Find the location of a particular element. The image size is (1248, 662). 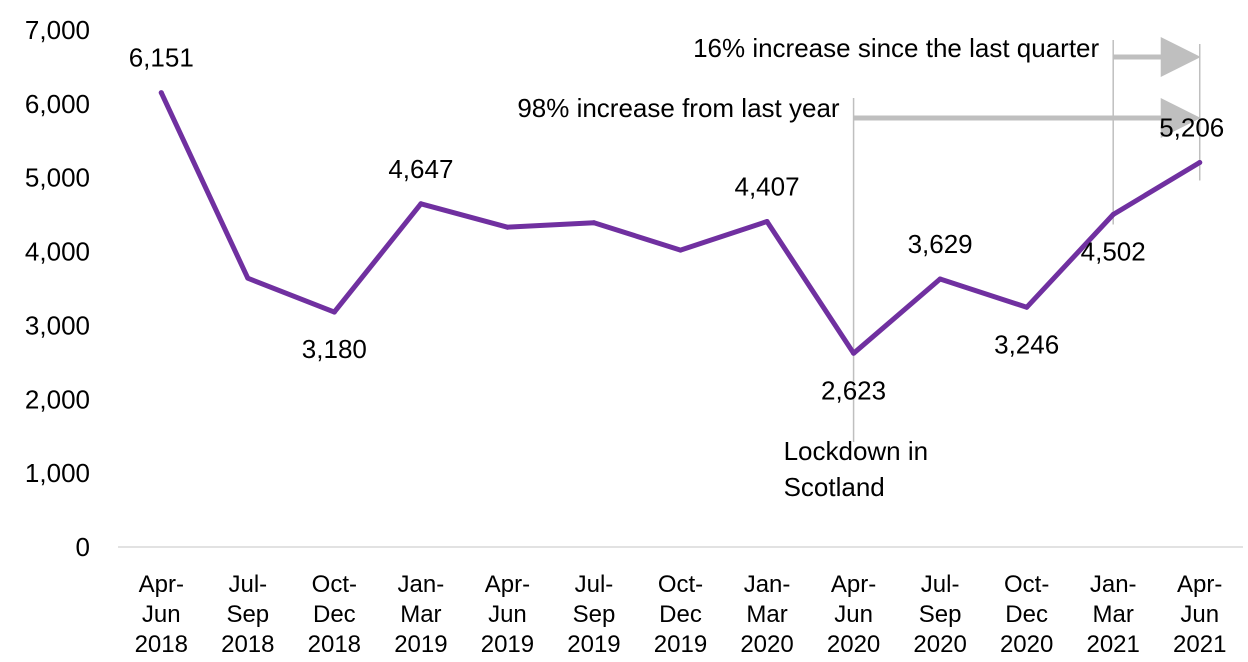

x-tick-label: Jul-Sep 2019 is located at coordinates (593, 614).